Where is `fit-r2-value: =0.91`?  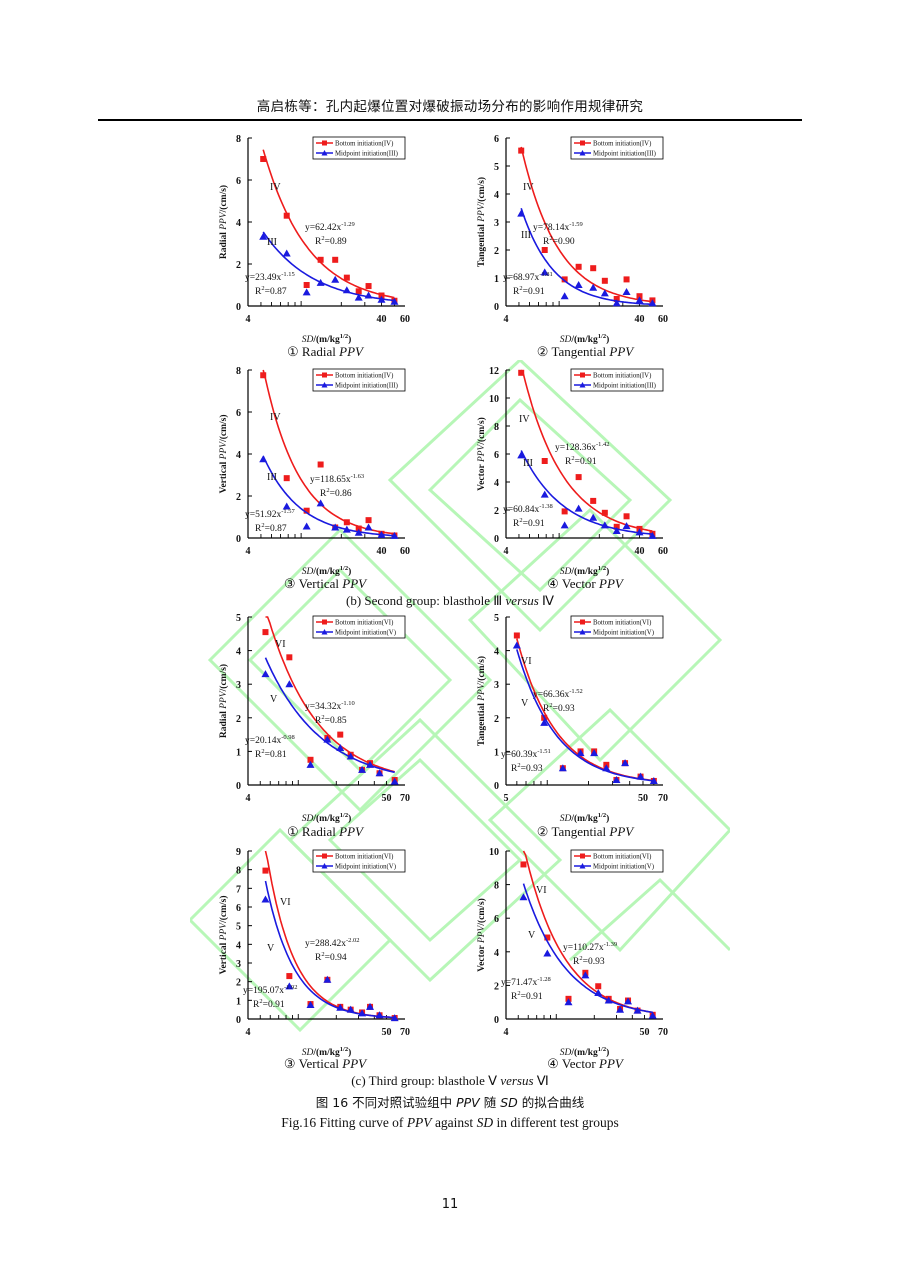 fit-r2-value: =0.91 is located at coordinates (586, 462).